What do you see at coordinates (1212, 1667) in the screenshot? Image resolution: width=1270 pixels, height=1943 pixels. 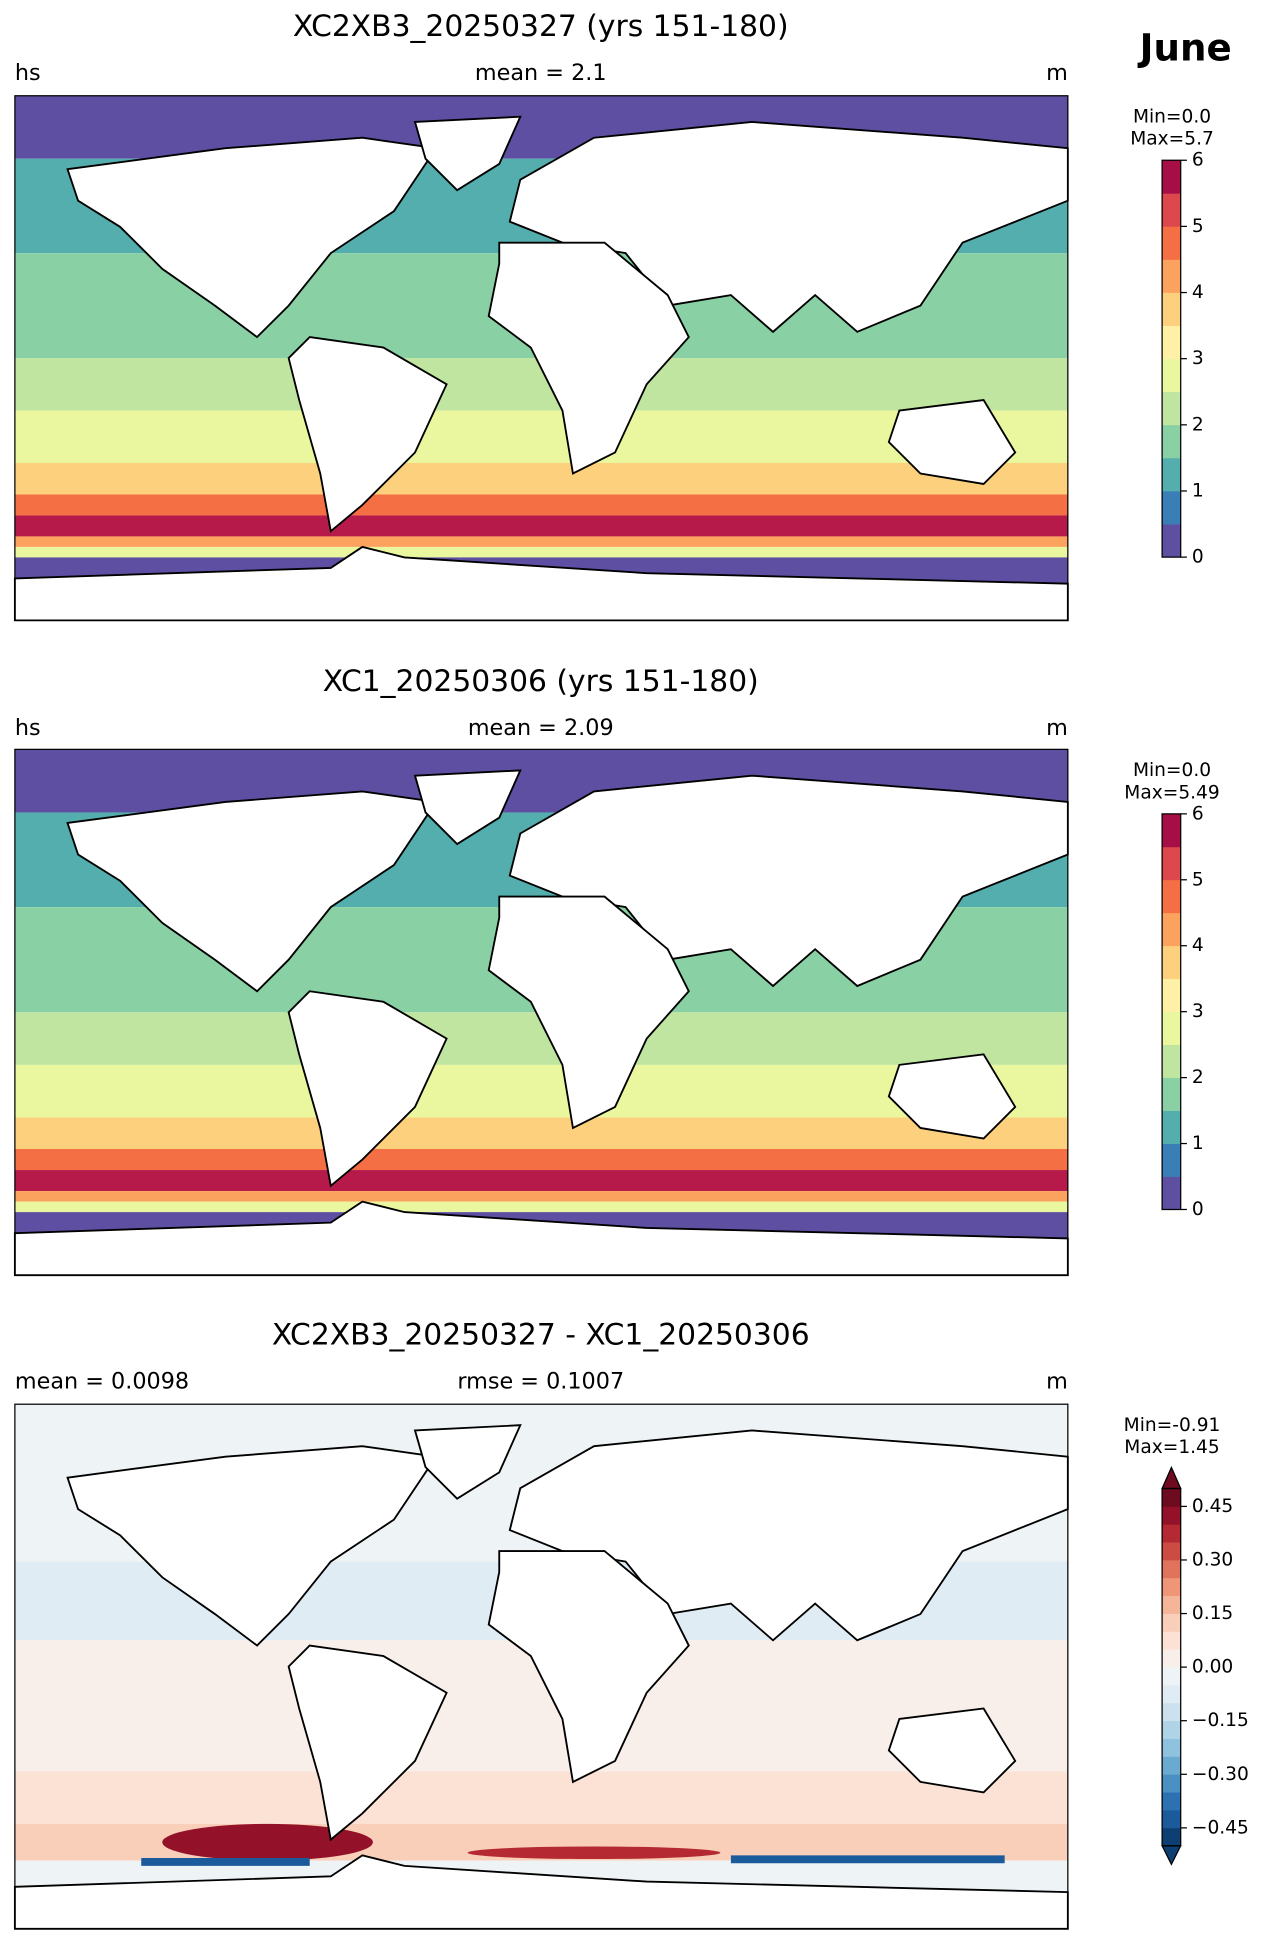 I see `colorbar-tick-label: 0.00` at bounding box center [1212, 1667].